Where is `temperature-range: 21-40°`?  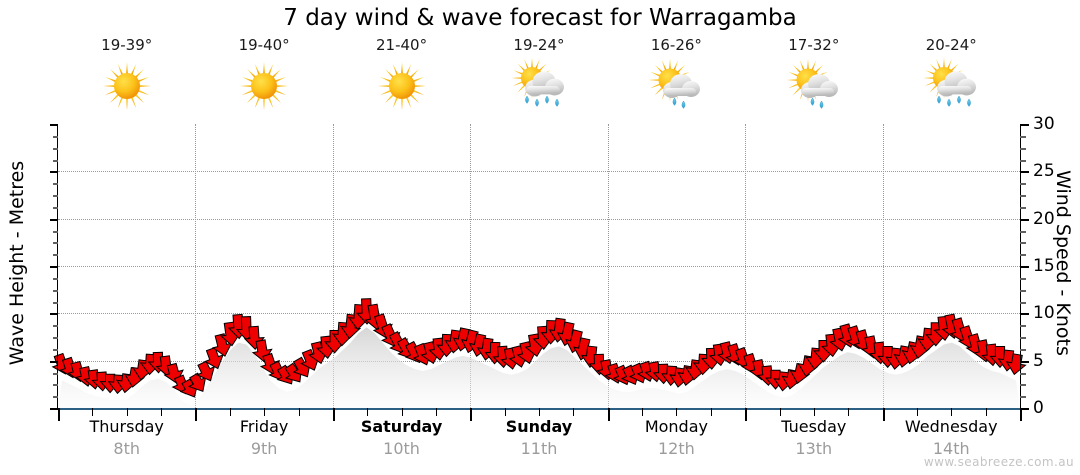 temperature-range: 21-40° is located at coordinates (402, 45).